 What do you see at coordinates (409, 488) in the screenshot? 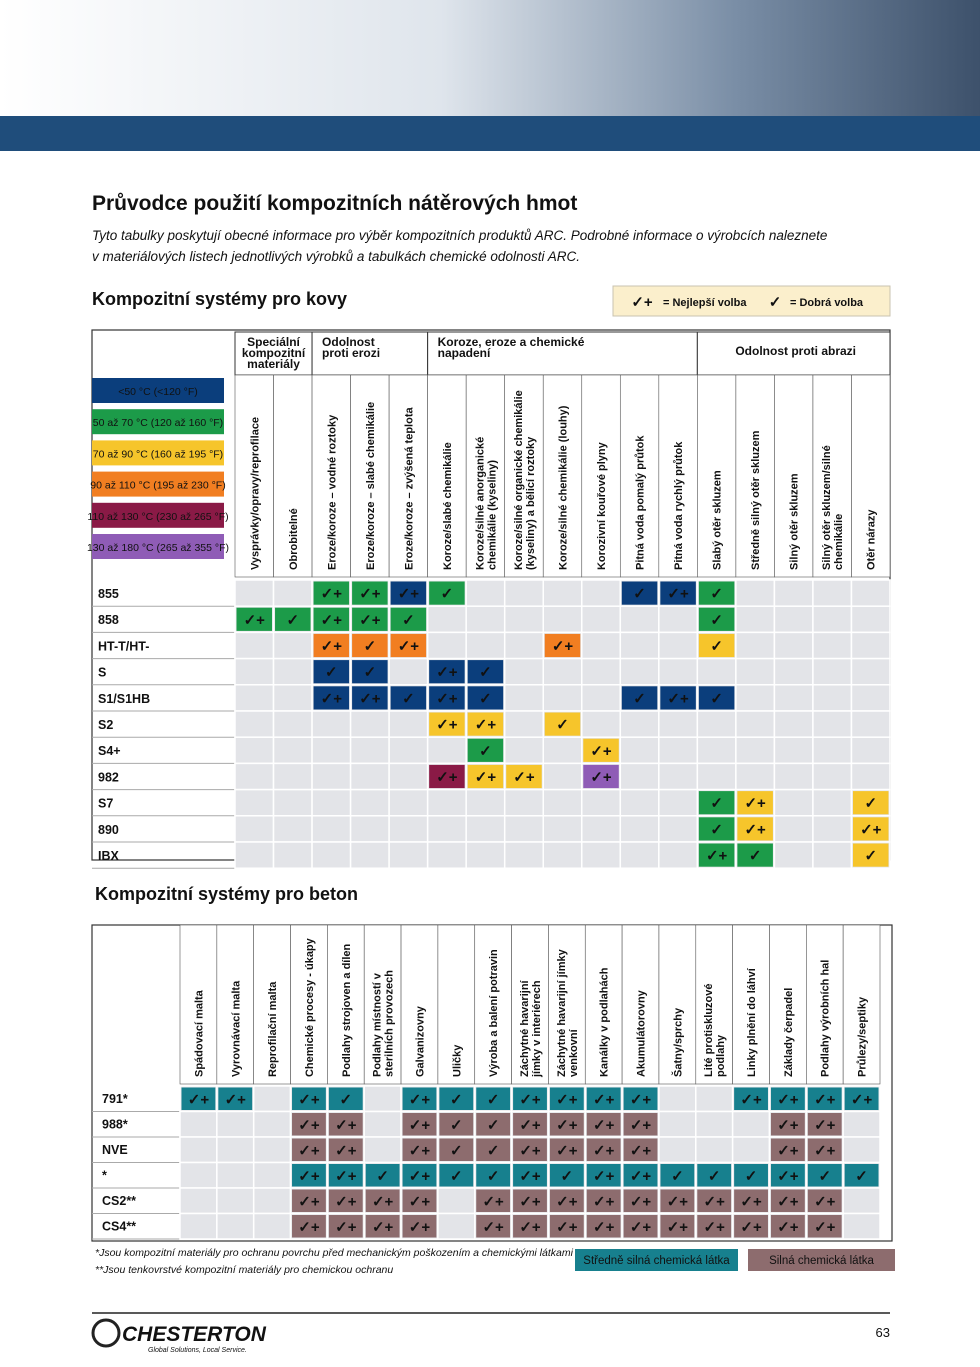
I see `column-label: Eroze/koroze – zvýšená teplota` at bounding box center [409, 488].